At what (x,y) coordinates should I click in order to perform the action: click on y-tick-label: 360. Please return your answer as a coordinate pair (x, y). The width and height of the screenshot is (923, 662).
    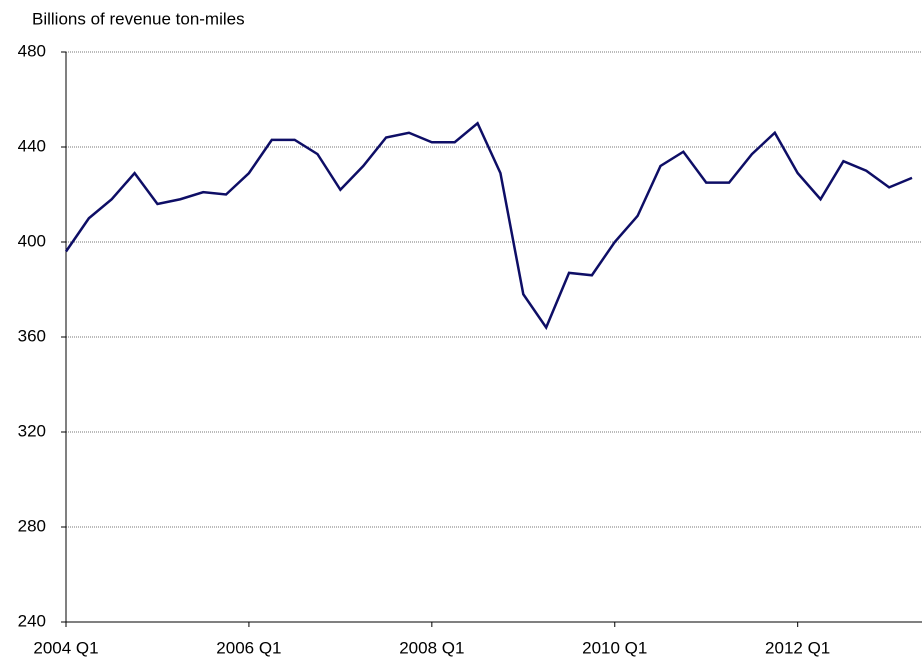
    Looking at the image, I should click on (32, 335).